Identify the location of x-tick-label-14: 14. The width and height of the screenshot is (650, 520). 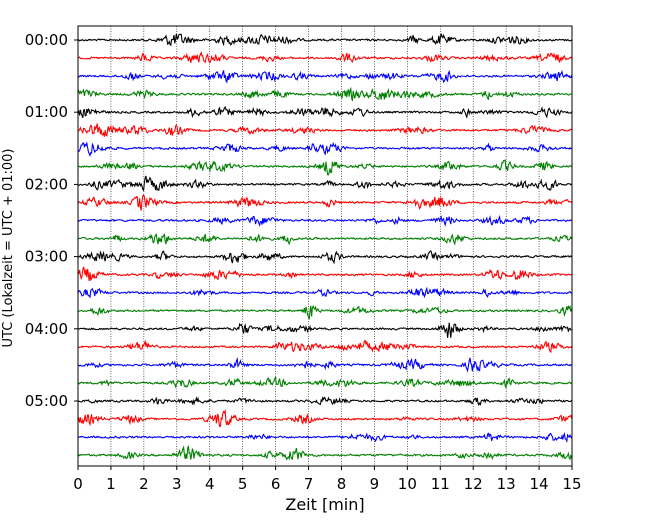
(539, 484).